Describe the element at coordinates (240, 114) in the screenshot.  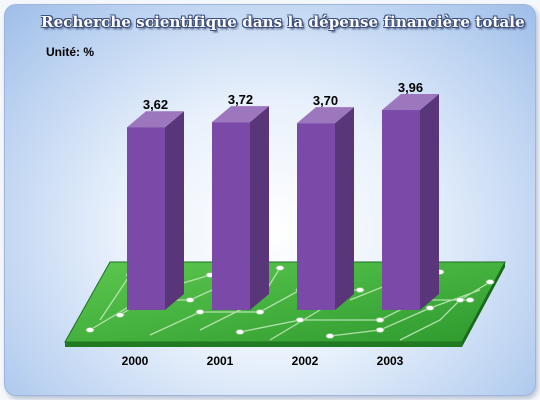
I see `bar-top-2001` at that location.